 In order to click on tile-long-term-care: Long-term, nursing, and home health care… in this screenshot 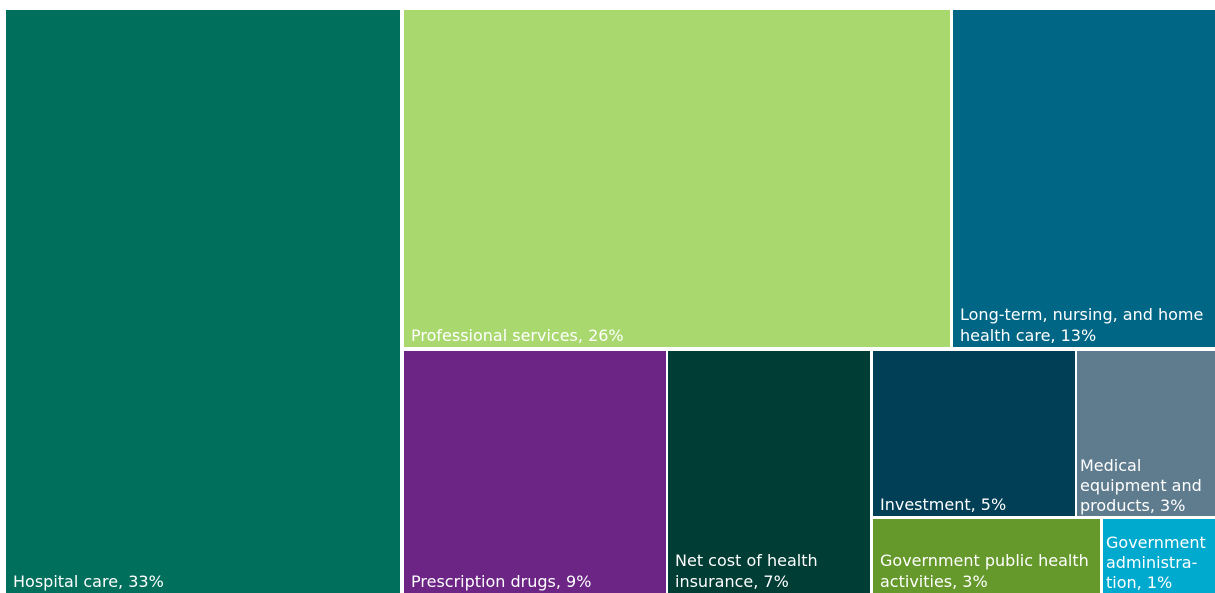, I will do `click(1084, 178)`.